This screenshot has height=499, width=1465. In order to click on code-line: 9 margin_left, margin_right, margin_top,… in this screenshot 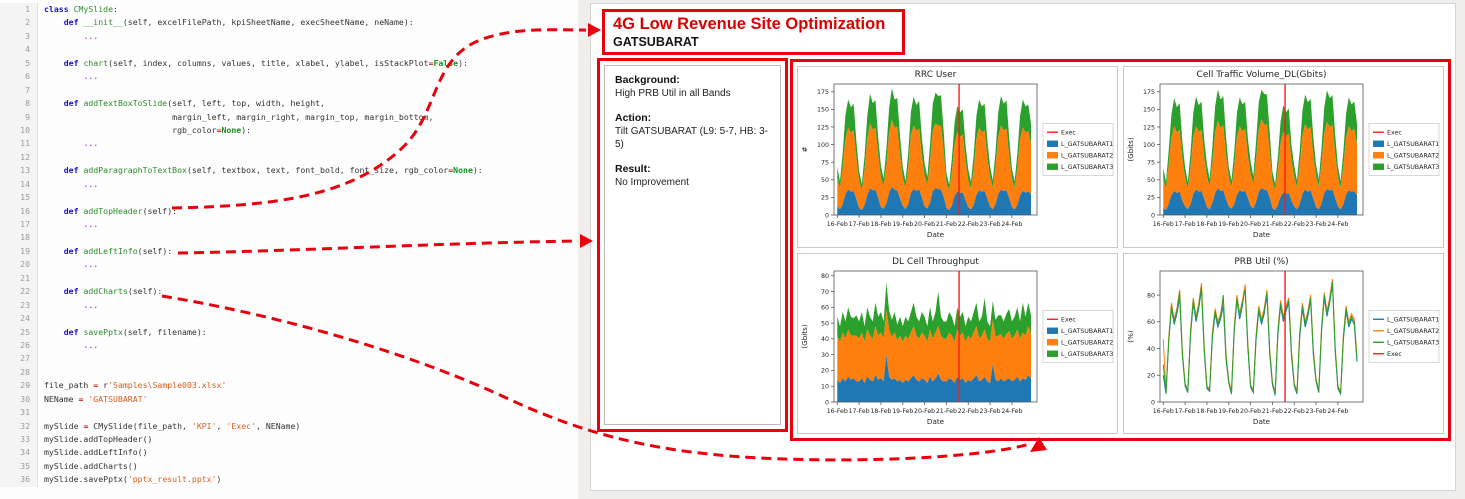, I will do `click(289, 117)`.